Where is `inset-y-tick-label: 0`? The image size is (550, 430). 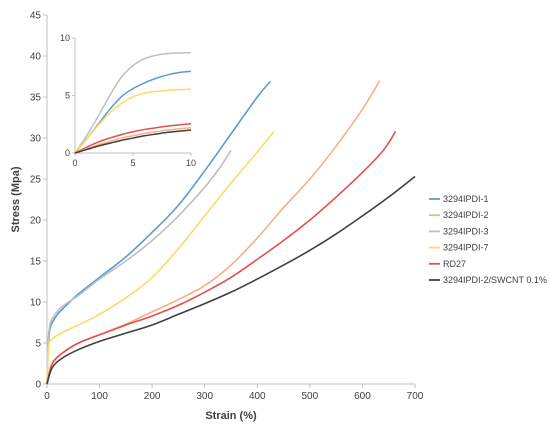
inset-y-tick-label: 0 is located at coordinates (67, 153).